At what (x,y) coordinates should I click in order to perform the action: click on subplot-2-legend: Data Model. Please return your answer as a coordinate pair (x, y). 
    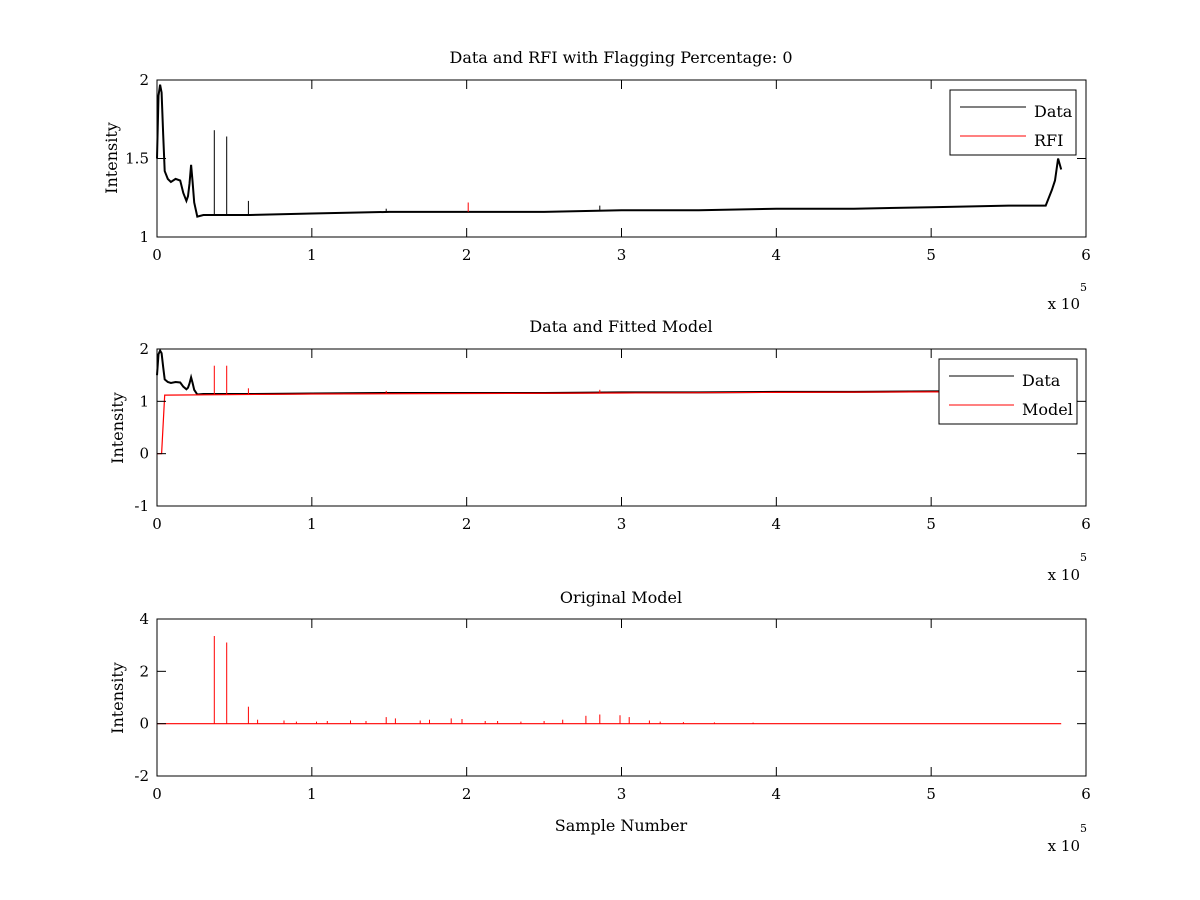
    Looking at the image, I should click on (1008, 391).